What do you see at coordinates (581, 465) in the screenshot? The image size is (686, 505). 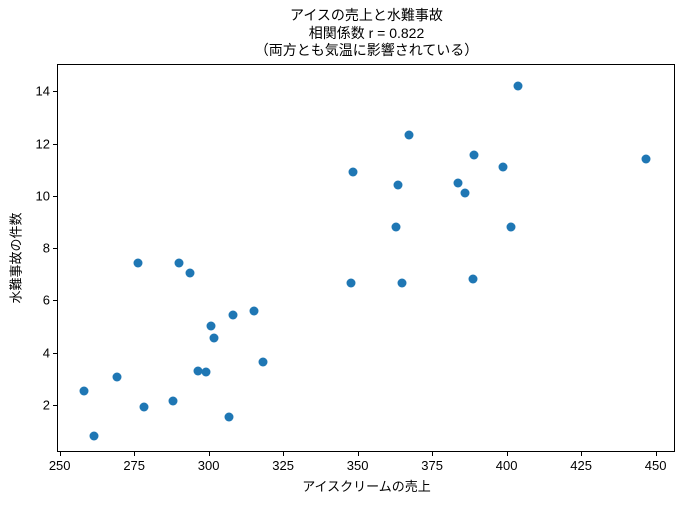 I see `x-tick-label: 425` at bounding box center [581, 465].